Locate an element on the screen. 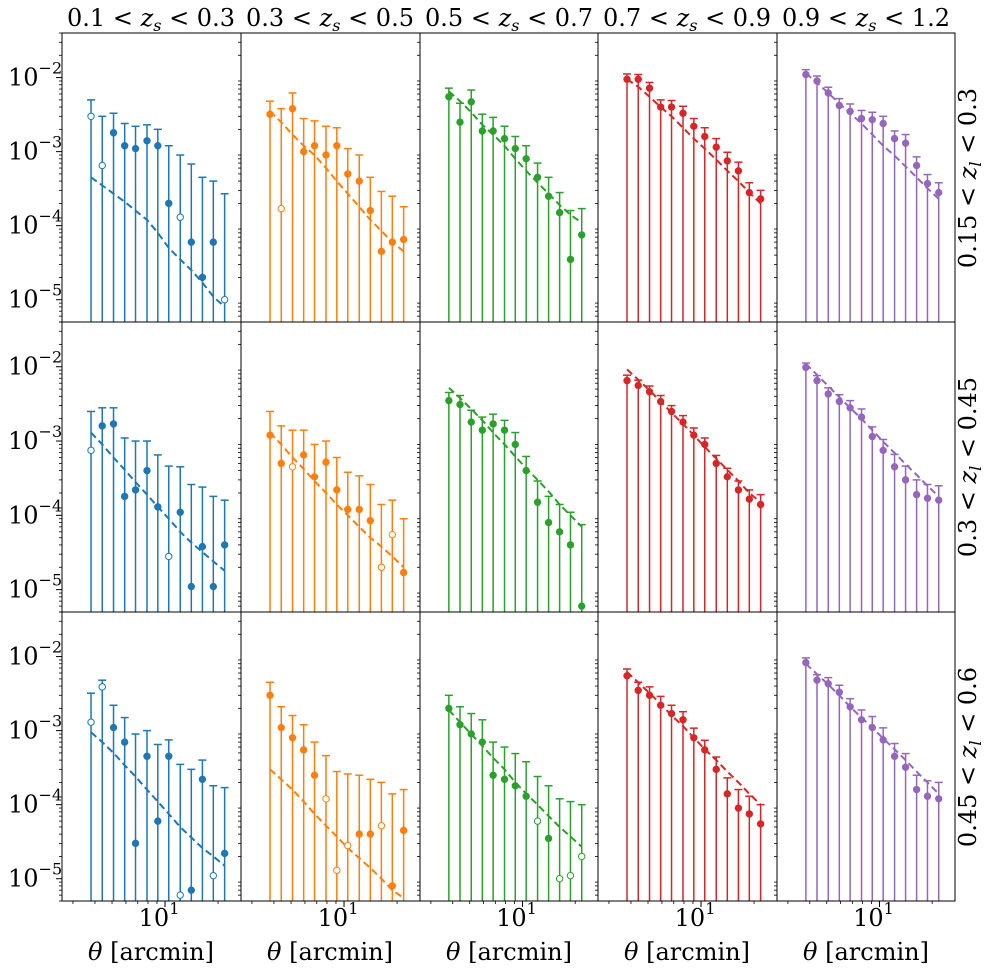 This screenshot has height=973, width=991. x-tick-label: 101 is located at coordinates (338, 915).